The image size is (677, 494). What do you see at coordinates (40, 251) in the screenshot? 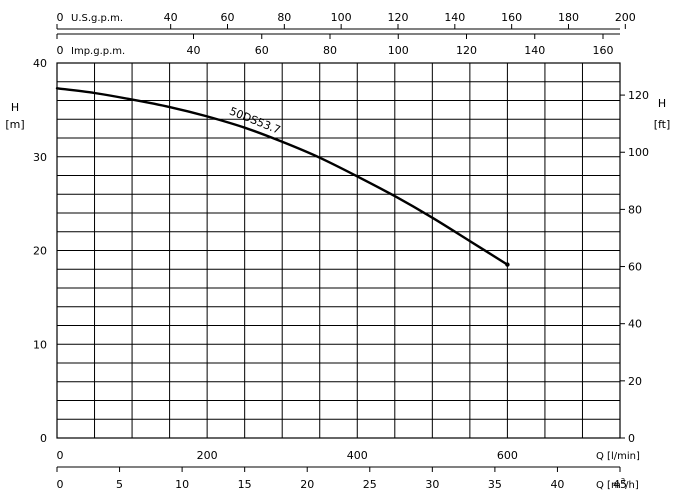
I see `y-left-tick-label: 20` at bounding box center [40, 251].